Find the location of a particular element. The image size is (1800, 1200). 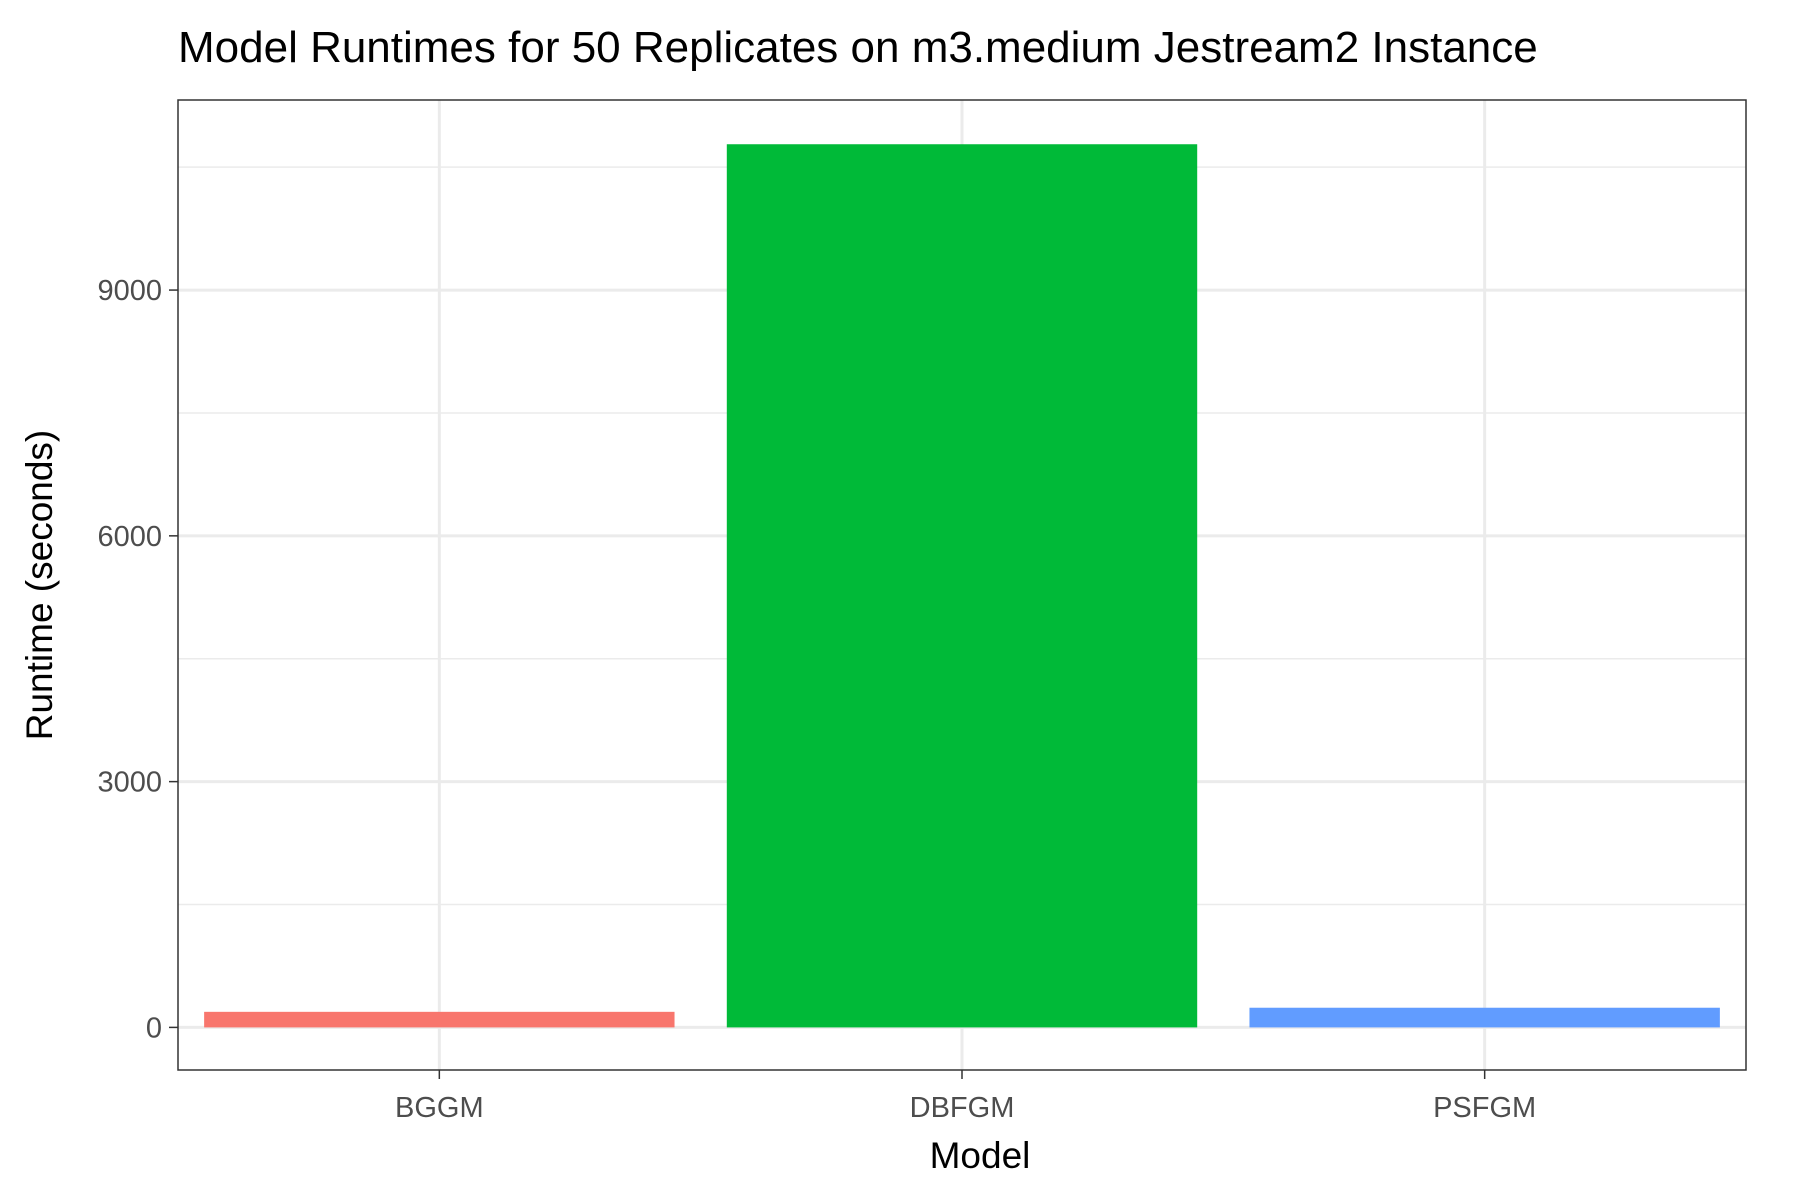

x-tick-label: BGGM is located at coordinates (439, 1108).